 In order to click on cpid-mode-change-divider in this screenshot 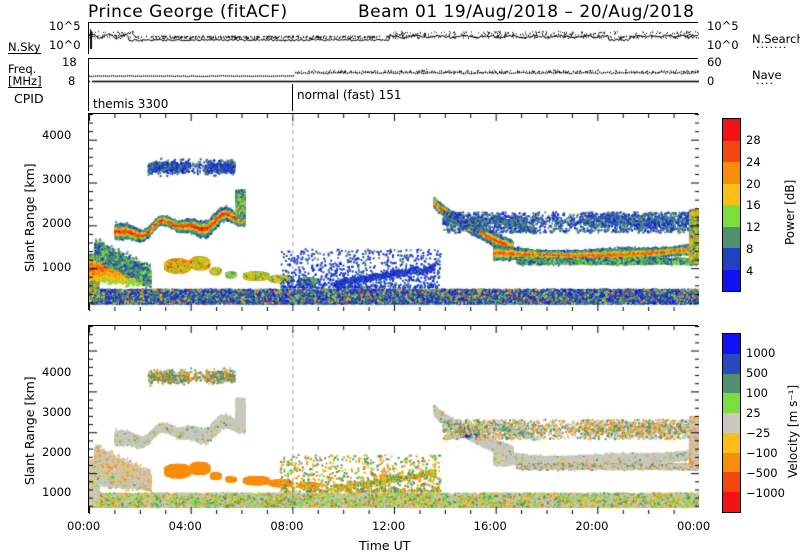, I will do `click(292, 99)`.